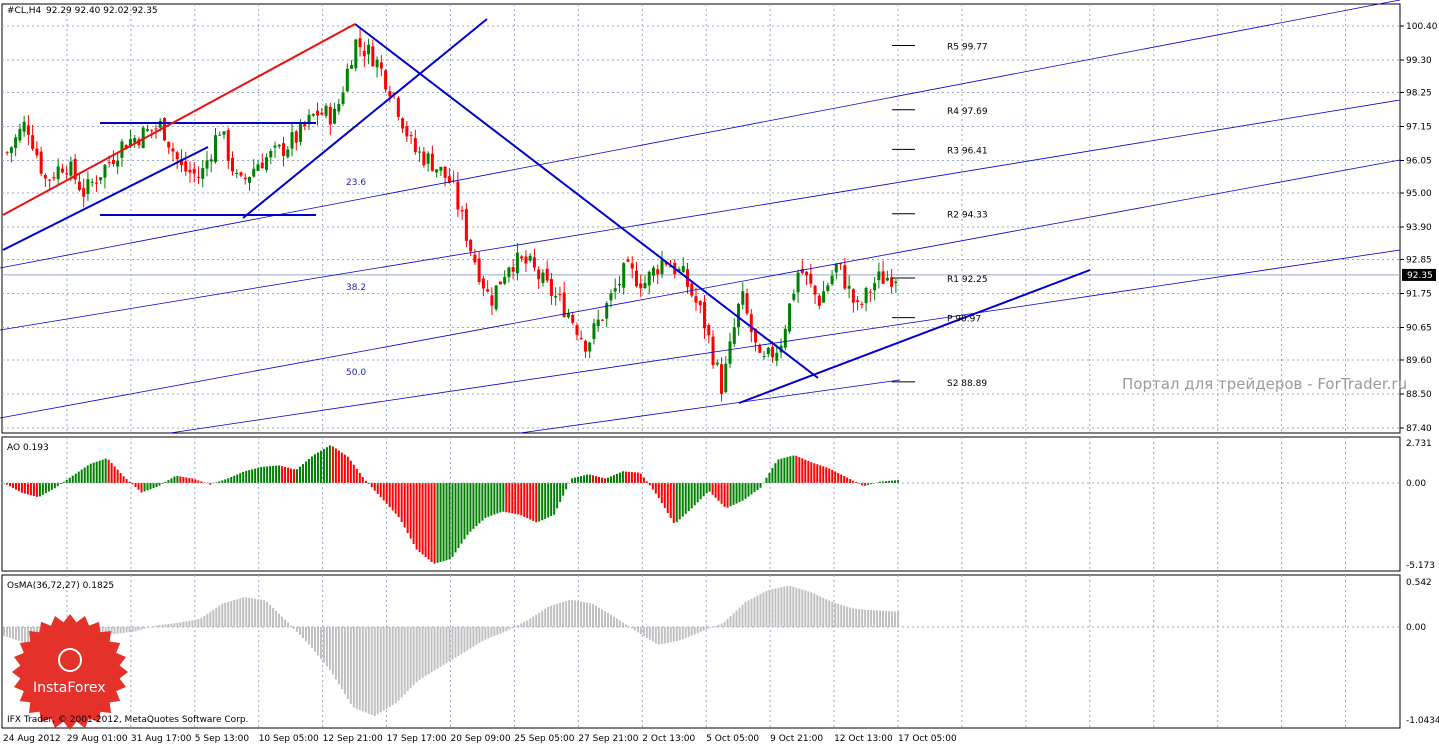 This screenshot has height=745, width=1439. What do you see at coordinates (289, 739) in the screenshot?
I see `time-tick-label: 10 Sep 05:00` at bounding box center [289, 739].